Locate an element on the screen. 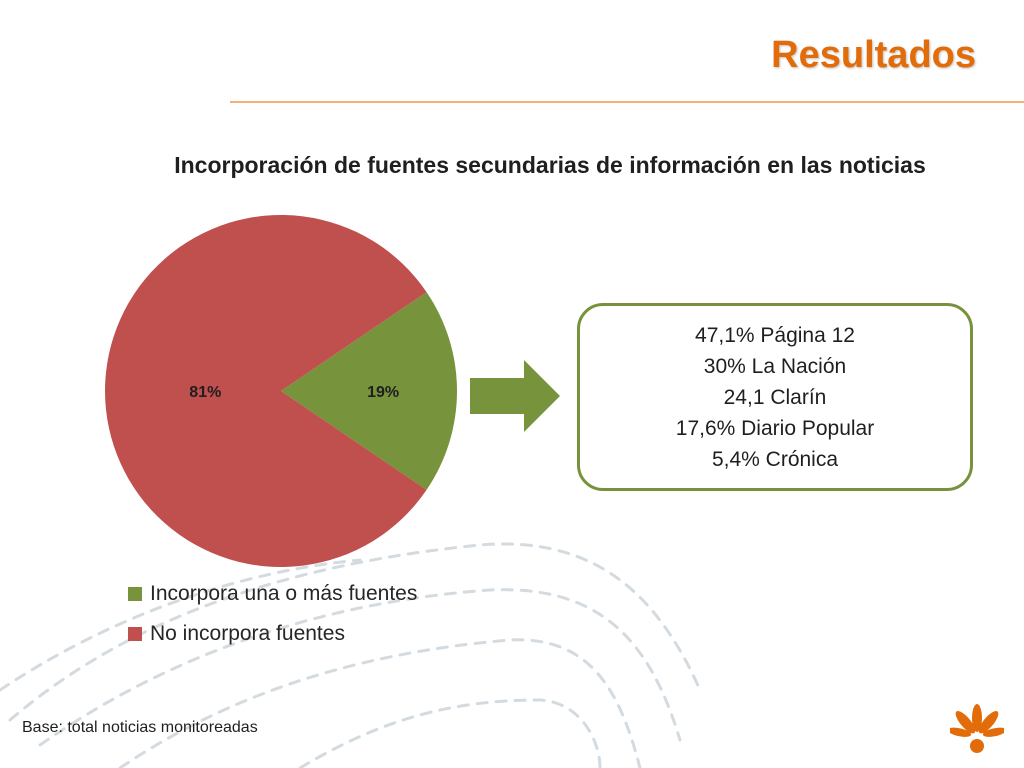 The width and height of the screenshot is (1024, 768). source-line: 17,6% Diario Popular is located at coordinates (775, 428).